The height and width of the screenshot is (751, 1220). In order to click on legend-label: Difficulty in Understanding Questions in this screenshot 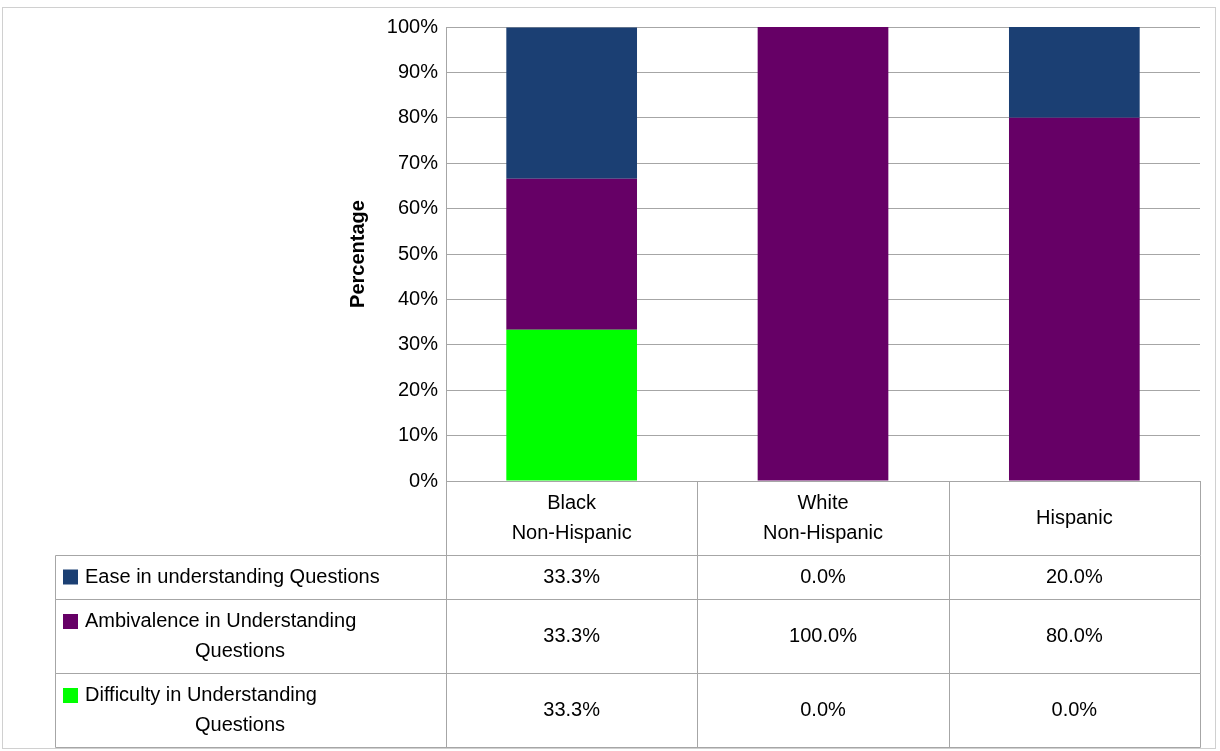, I will do `click(201, 708)`.